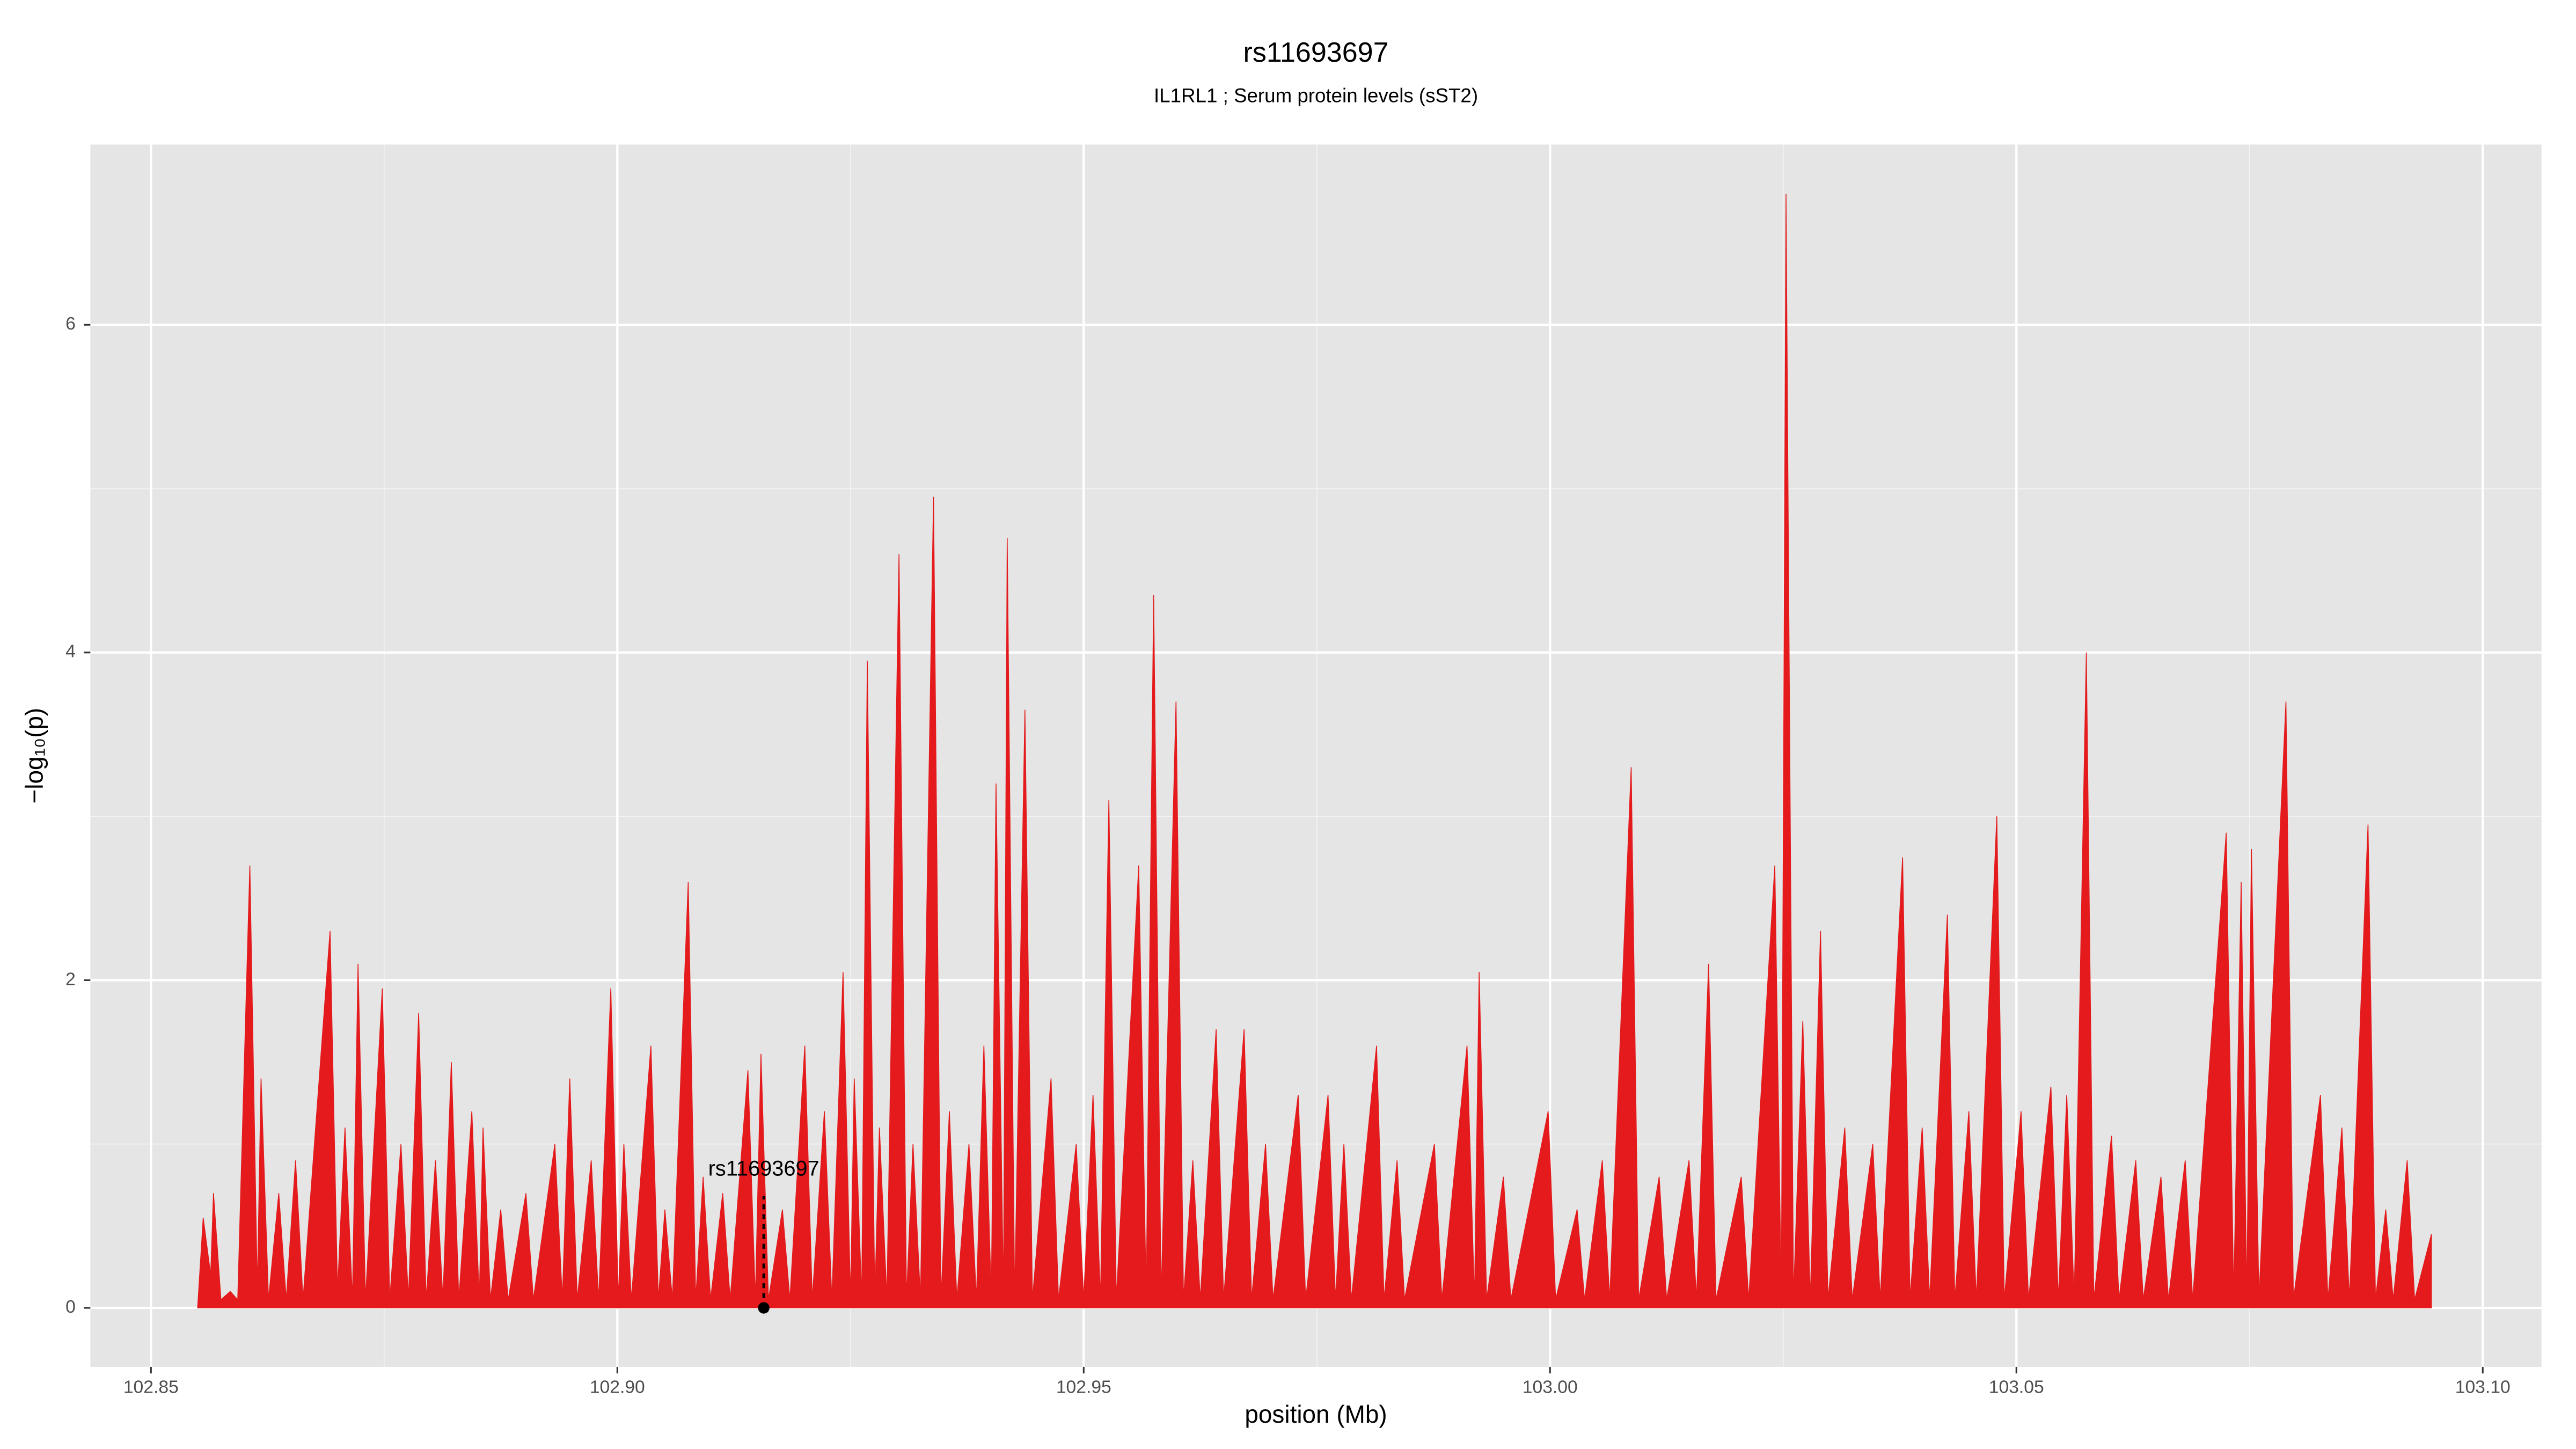 Image resolution: width=2576 pixels, height=1449 pixels. Describe the element at coordinates (764, 1308) in the screenshot. I see `annotation-point` at that location.